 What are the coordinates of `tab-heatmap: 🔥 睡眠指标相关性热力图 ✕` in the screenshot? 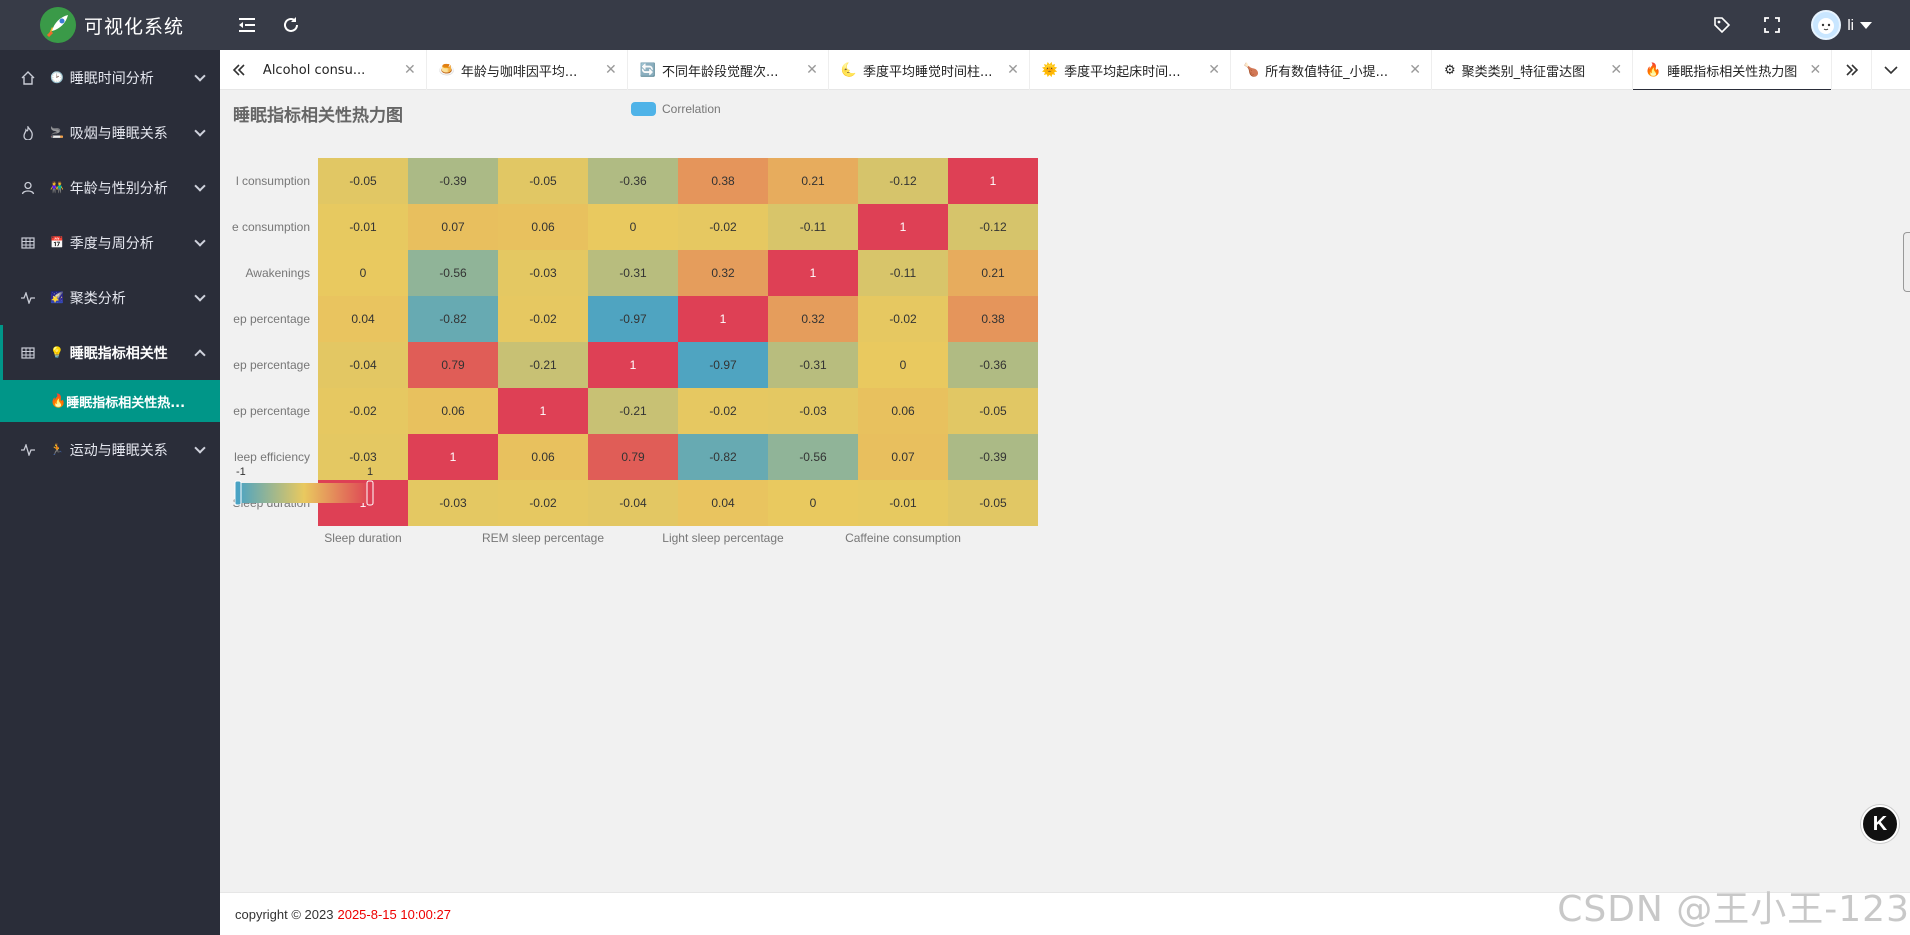 It's located at (1733, 70).